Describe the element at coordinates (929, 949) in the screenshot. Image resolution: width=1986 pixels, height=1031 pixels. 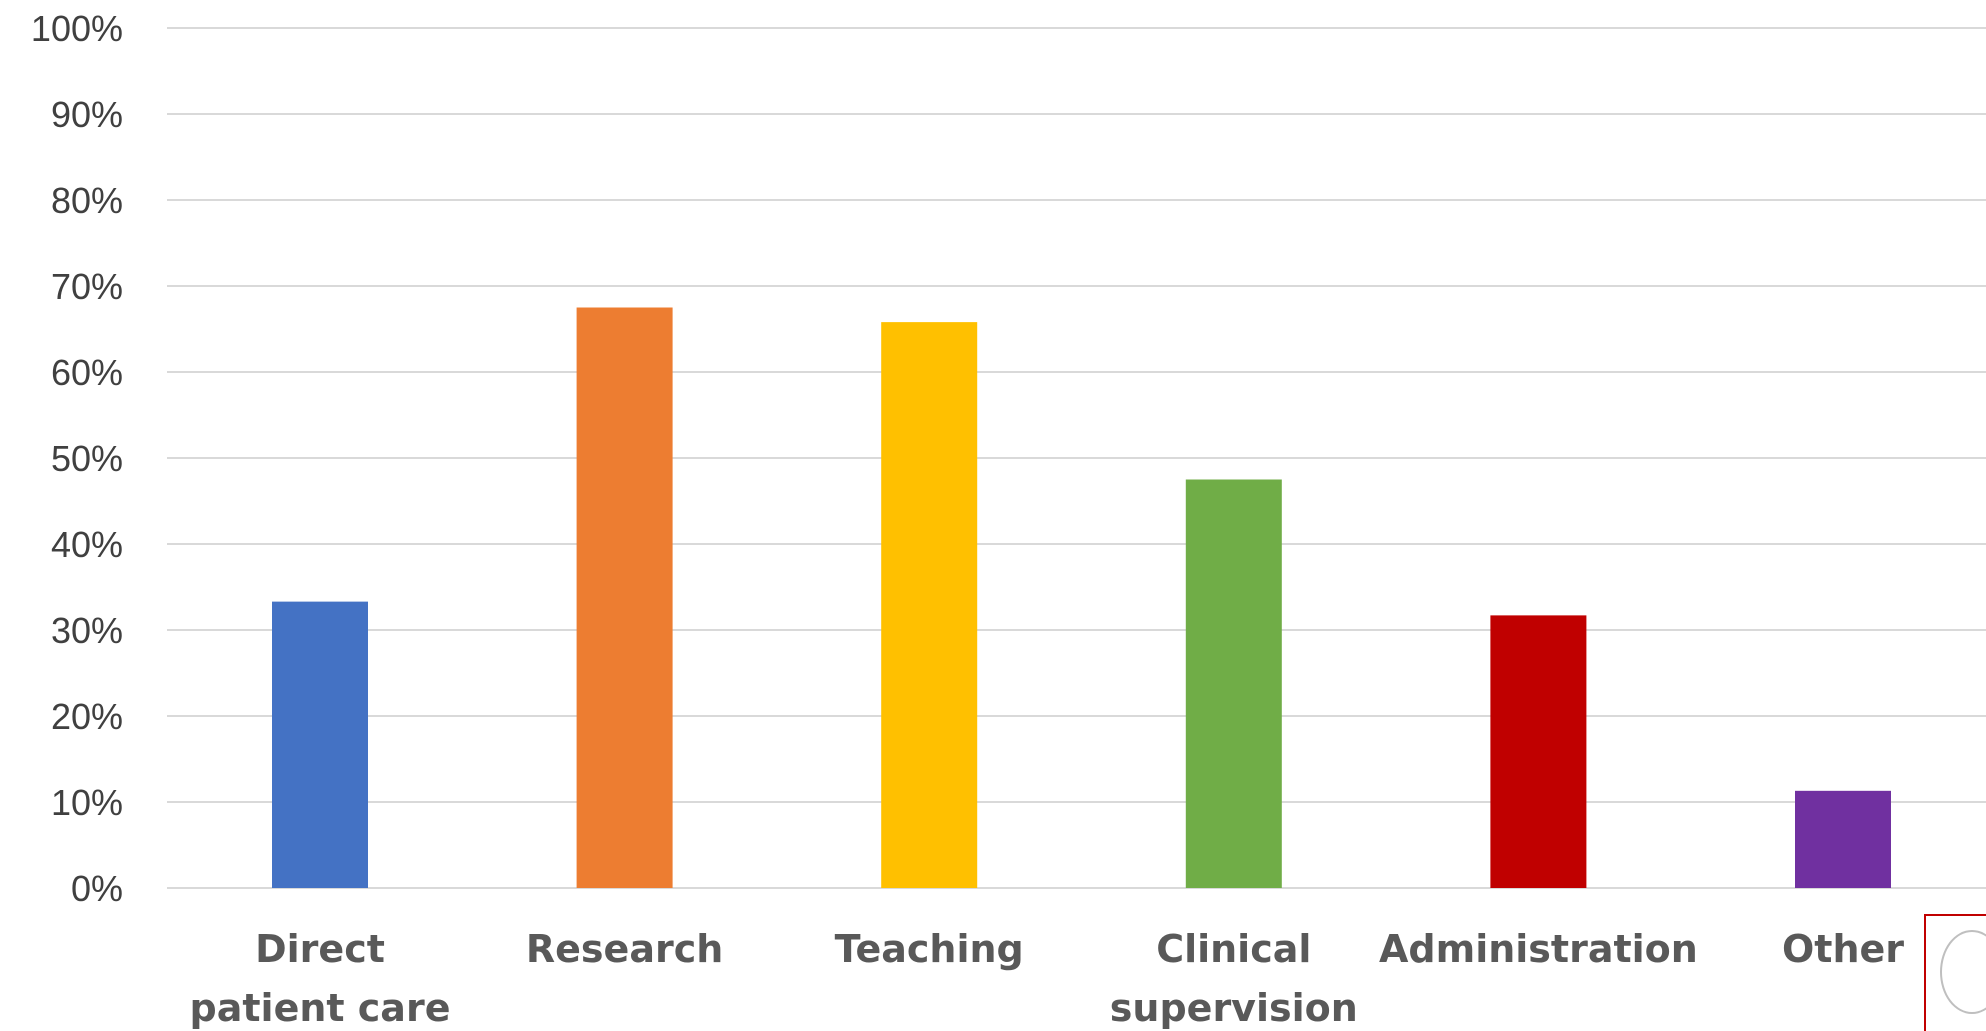
I see `x-category-label: Teaching` at that location.